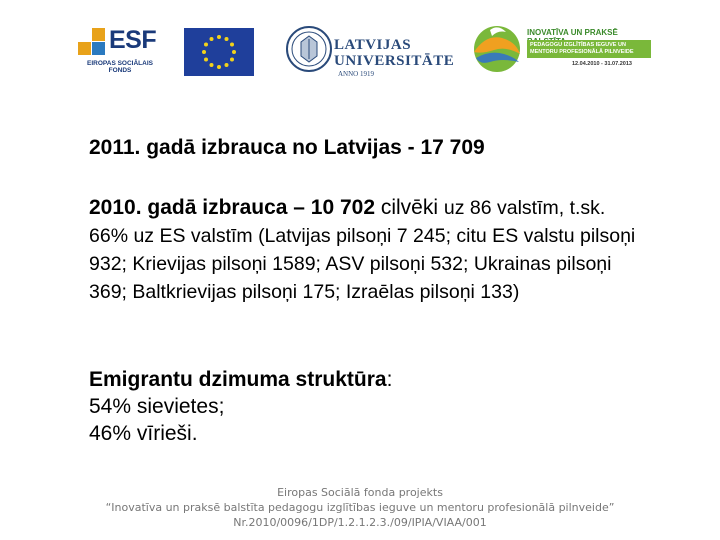 The height and width of the screenshot is (540, 720). What do you see at coordinates (120, 67) in the screenshot?
I see `esf-subtitle: EIROPAS SOCIĀLAIS FONDS` at bounding box center [120, 67].